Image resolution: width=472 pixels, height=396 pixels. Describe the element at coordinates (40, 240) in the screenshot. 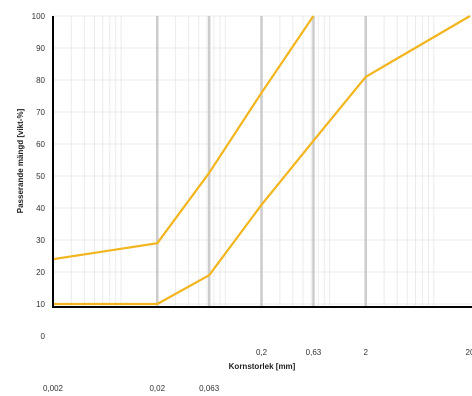

I see `y-tick-label: 30` at that location.